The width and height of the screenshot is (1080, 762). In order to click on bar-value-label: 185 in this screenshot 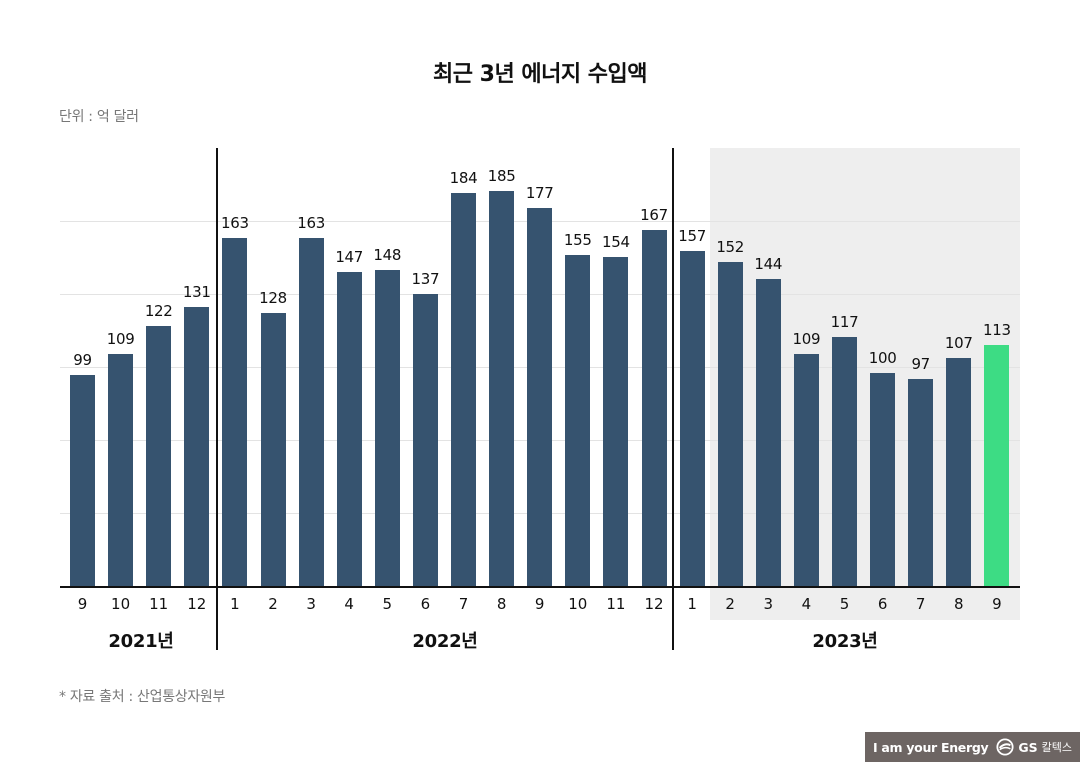, I will do `click(501, 176)`.